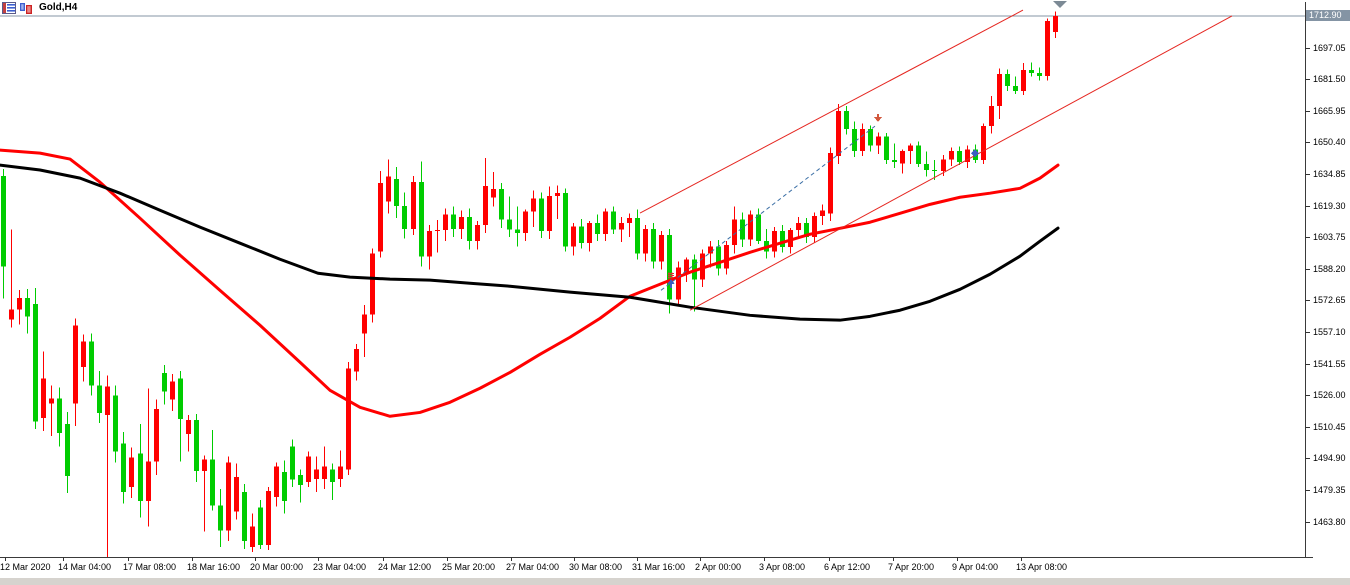  What do you see at coordinates (1328, 16) in the screenshot?
I see `current-price-label: 1712.90` at bounding box center [1328, 16].